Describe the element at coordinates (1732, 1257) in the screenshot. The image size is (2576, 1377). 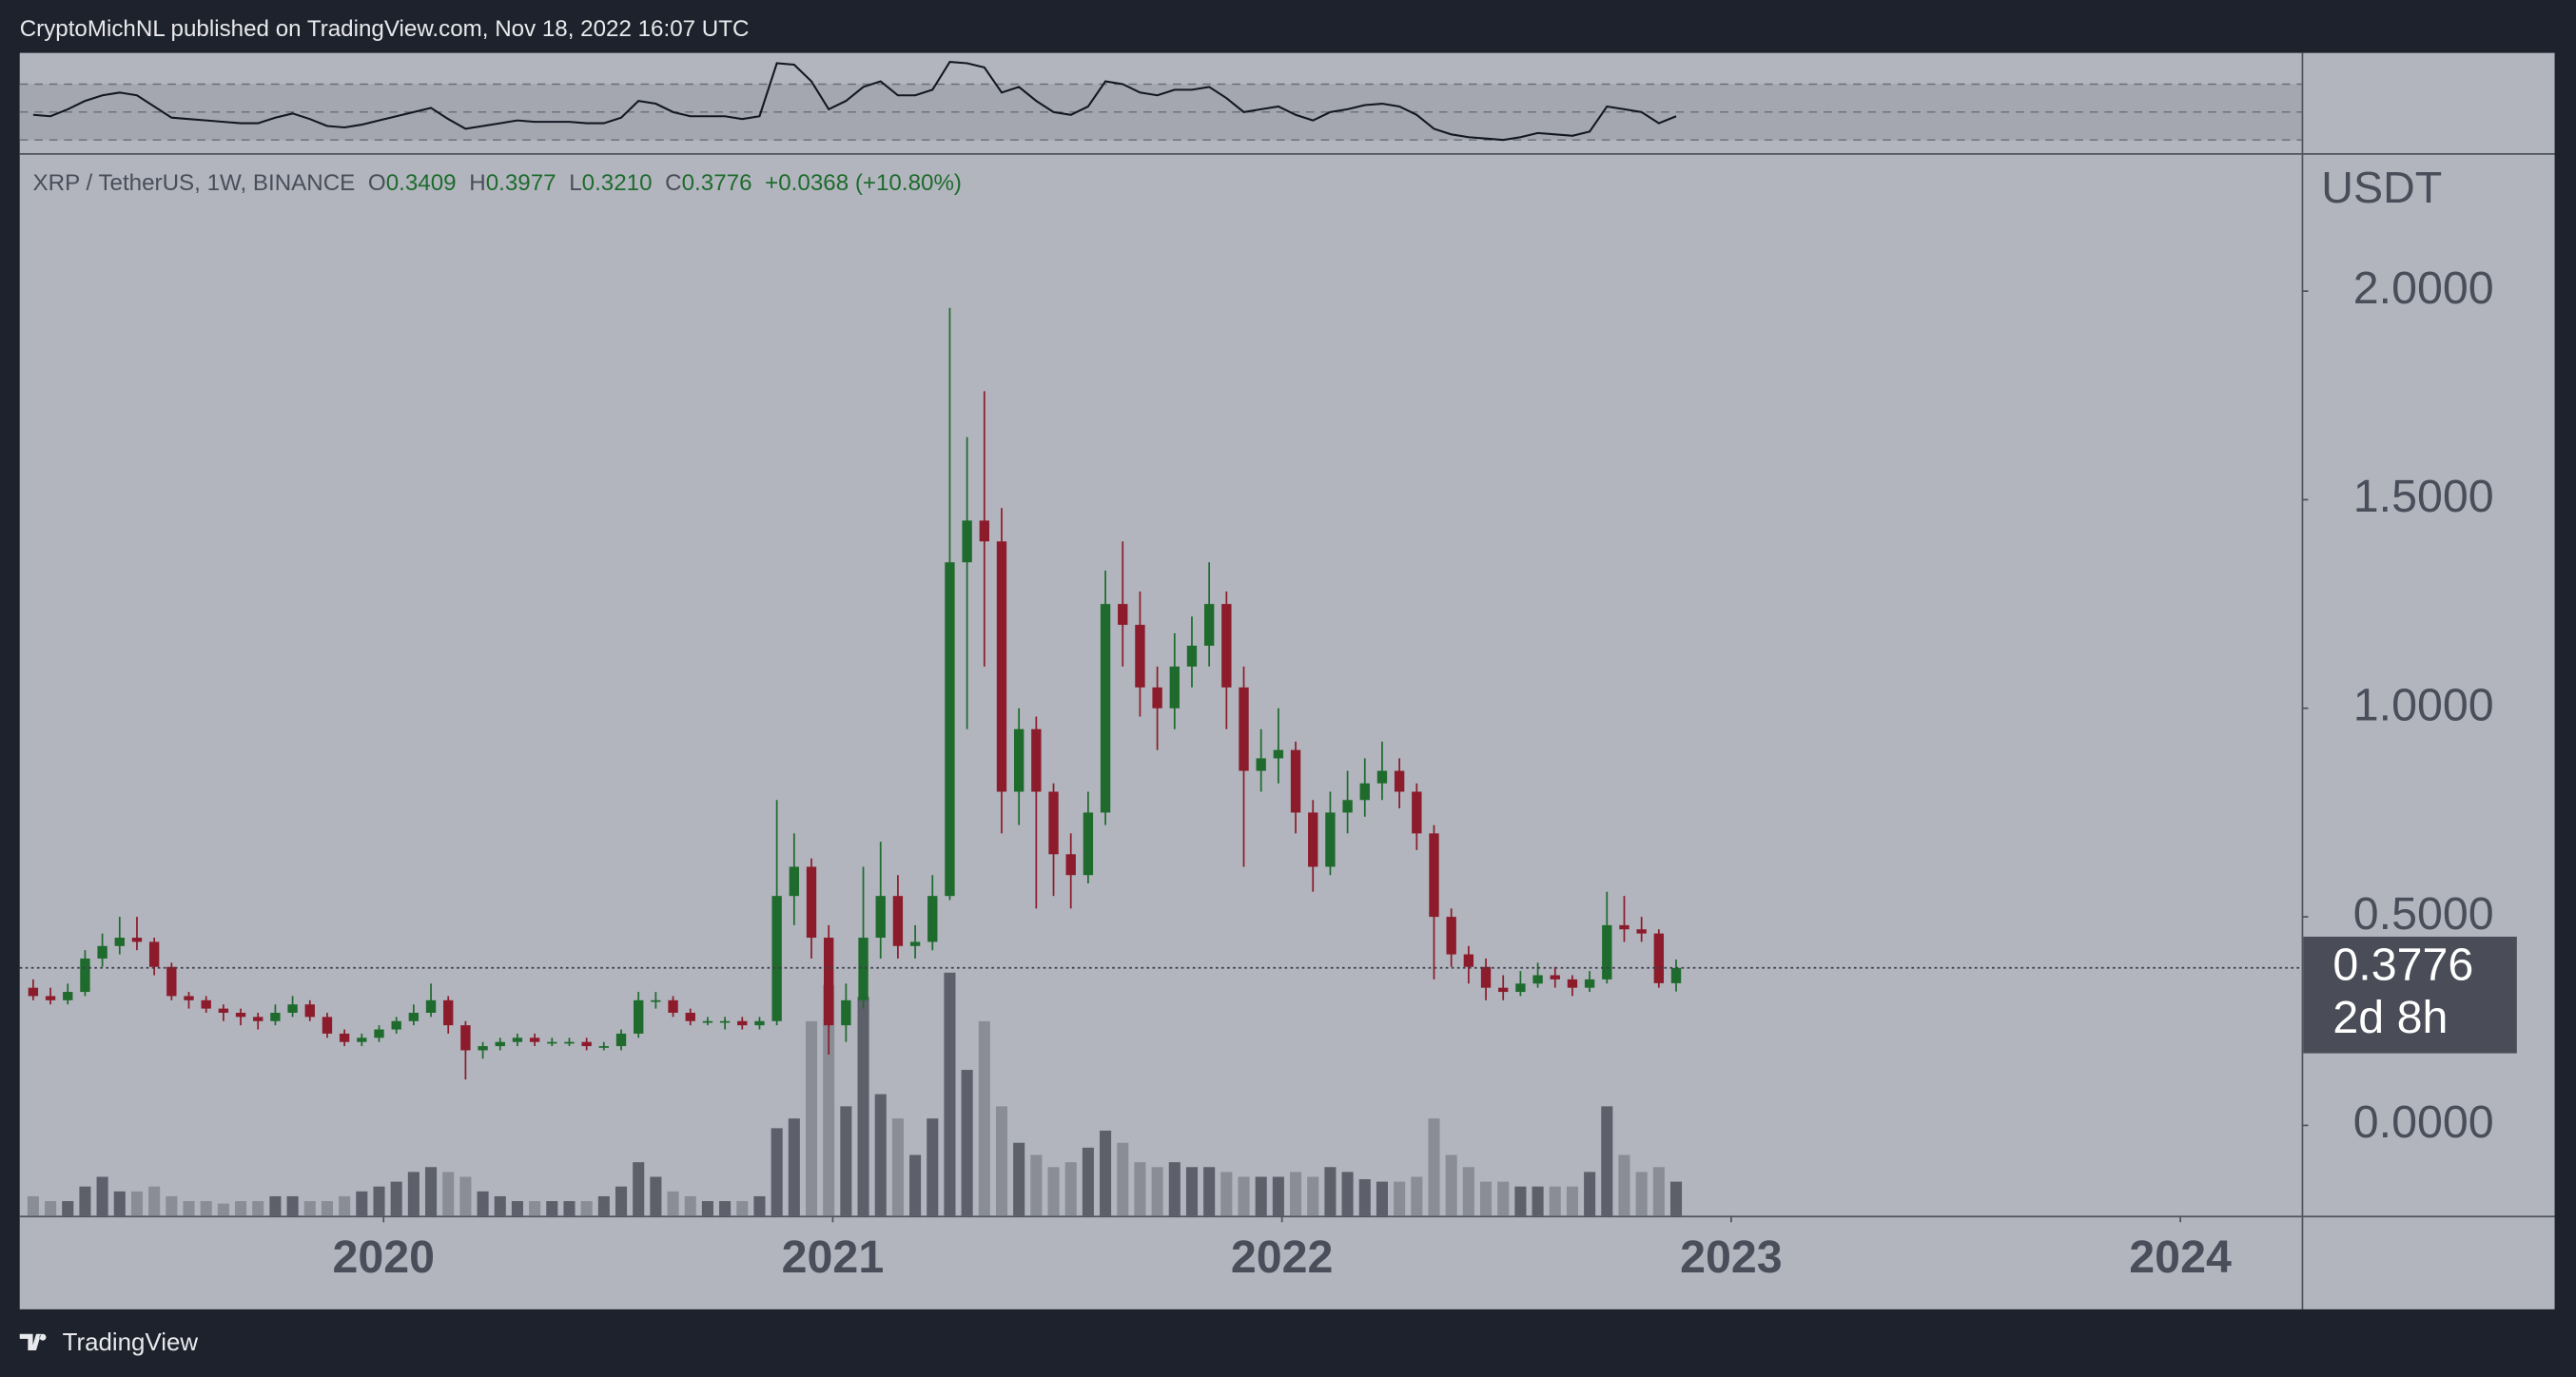
I see `x-tick-label: 2023` at that location.